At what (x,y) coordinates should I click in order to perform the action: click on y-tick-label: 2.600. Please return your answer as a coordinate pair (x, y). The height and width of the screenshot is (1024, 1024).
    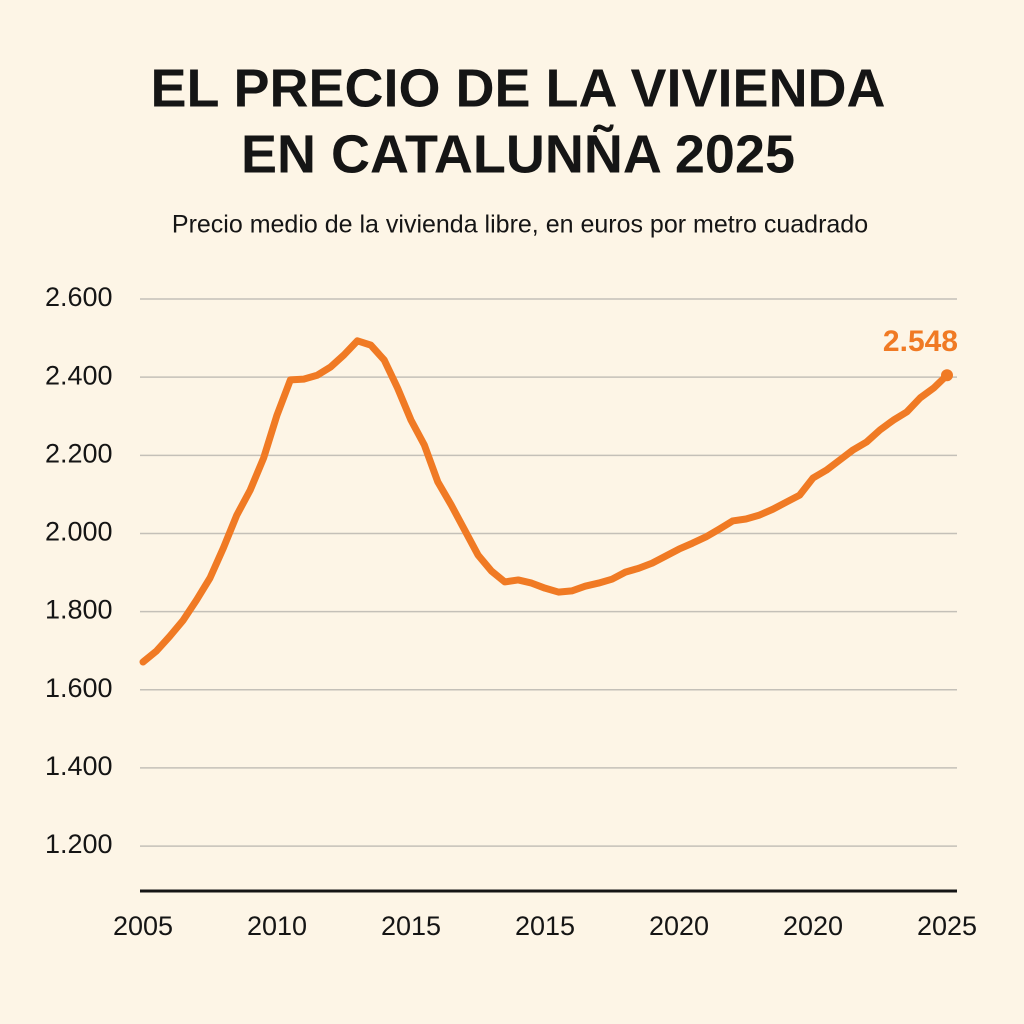
    Looking at the image, I should click on (79, 297).